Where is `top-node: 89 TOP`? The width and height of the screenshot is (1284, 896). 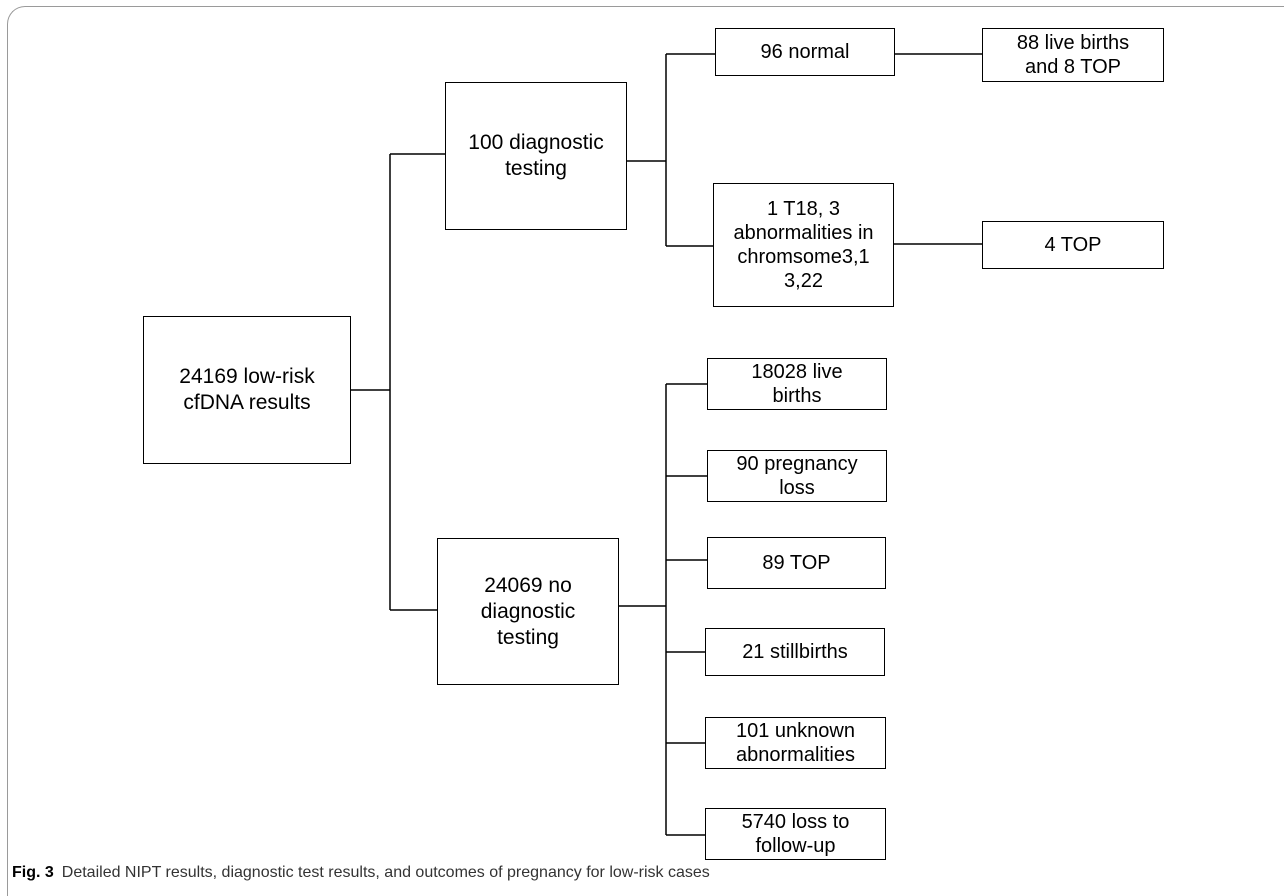 top-node: 89 TOP is located at coordinates (796, 563).